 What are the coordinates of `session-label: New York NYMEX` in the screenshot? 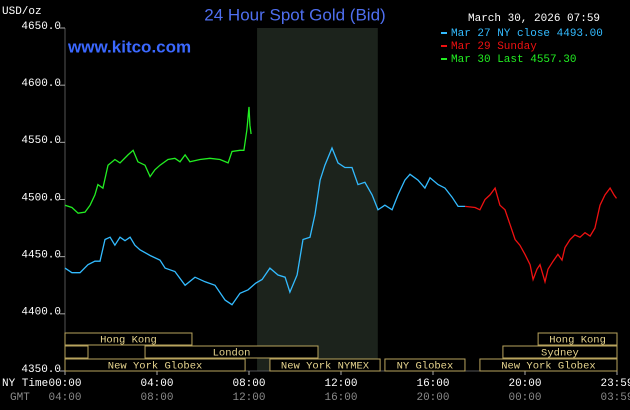 It's located at (325, 366).